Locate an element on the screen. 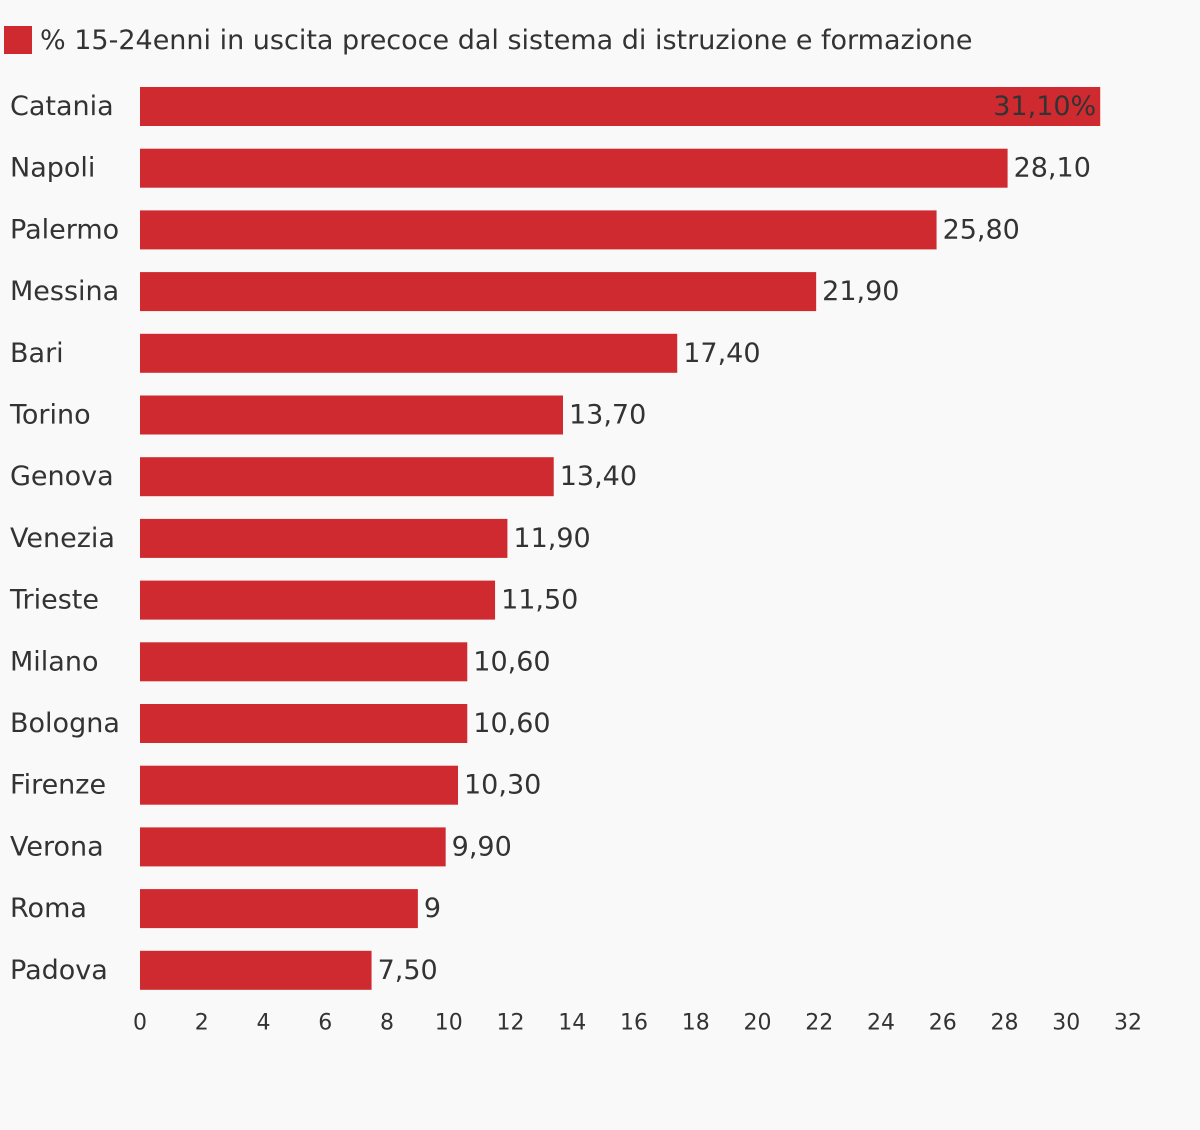 This screenshot has width=1200, height=1130. bar-bari is located at coordinates (409, 353).